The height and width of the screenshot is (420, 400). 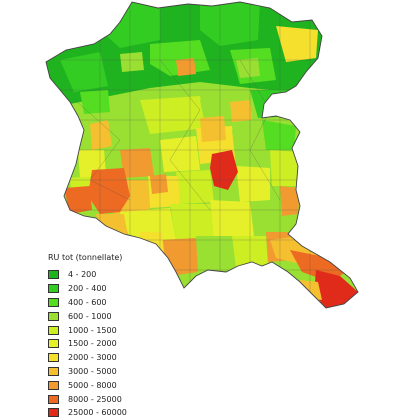 I want to click on legend-item: 1000 - 1500, so click(x=128, y=330).